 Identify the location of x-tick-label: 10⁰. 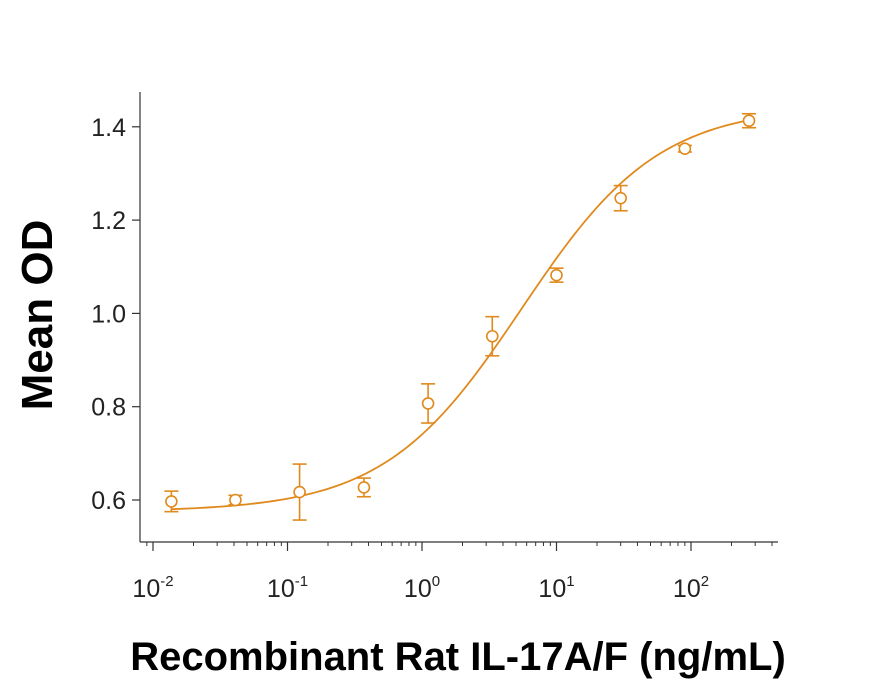
(422, 588).